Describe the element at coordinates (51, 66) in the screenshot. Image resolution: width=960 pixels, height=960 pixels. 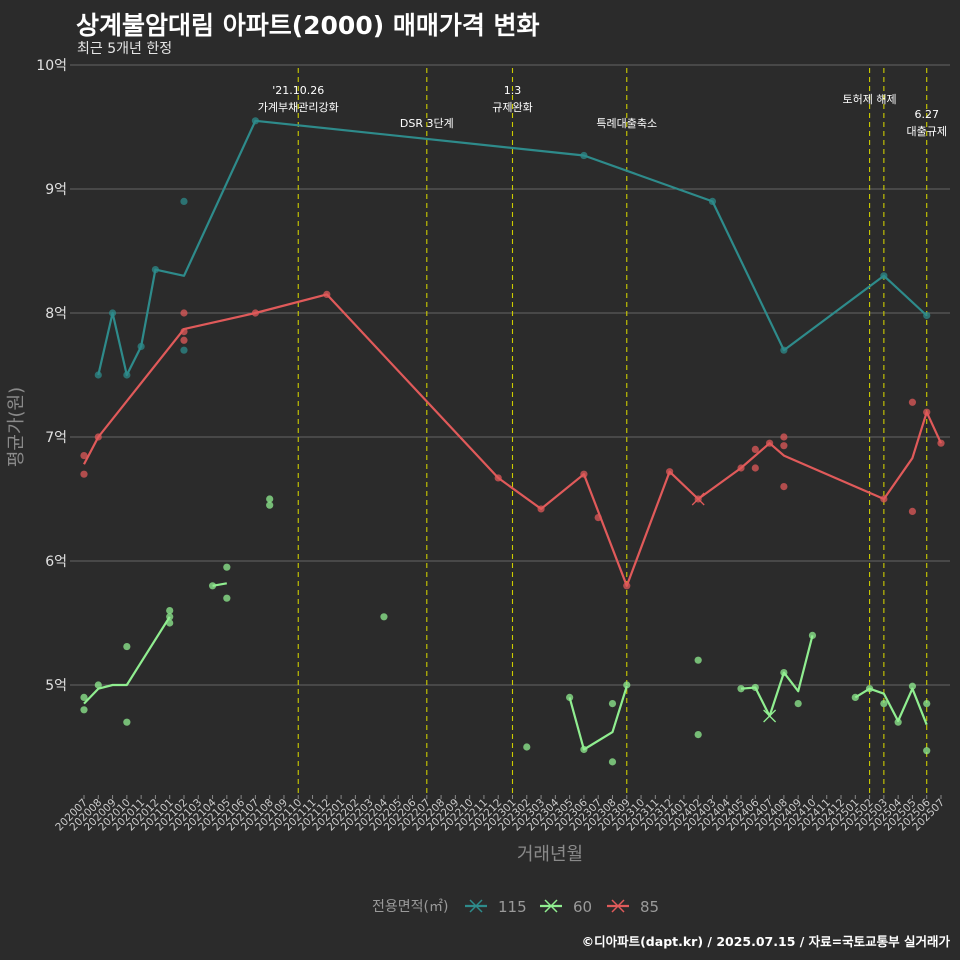
I see `y-tick-label: 10억` at that location.